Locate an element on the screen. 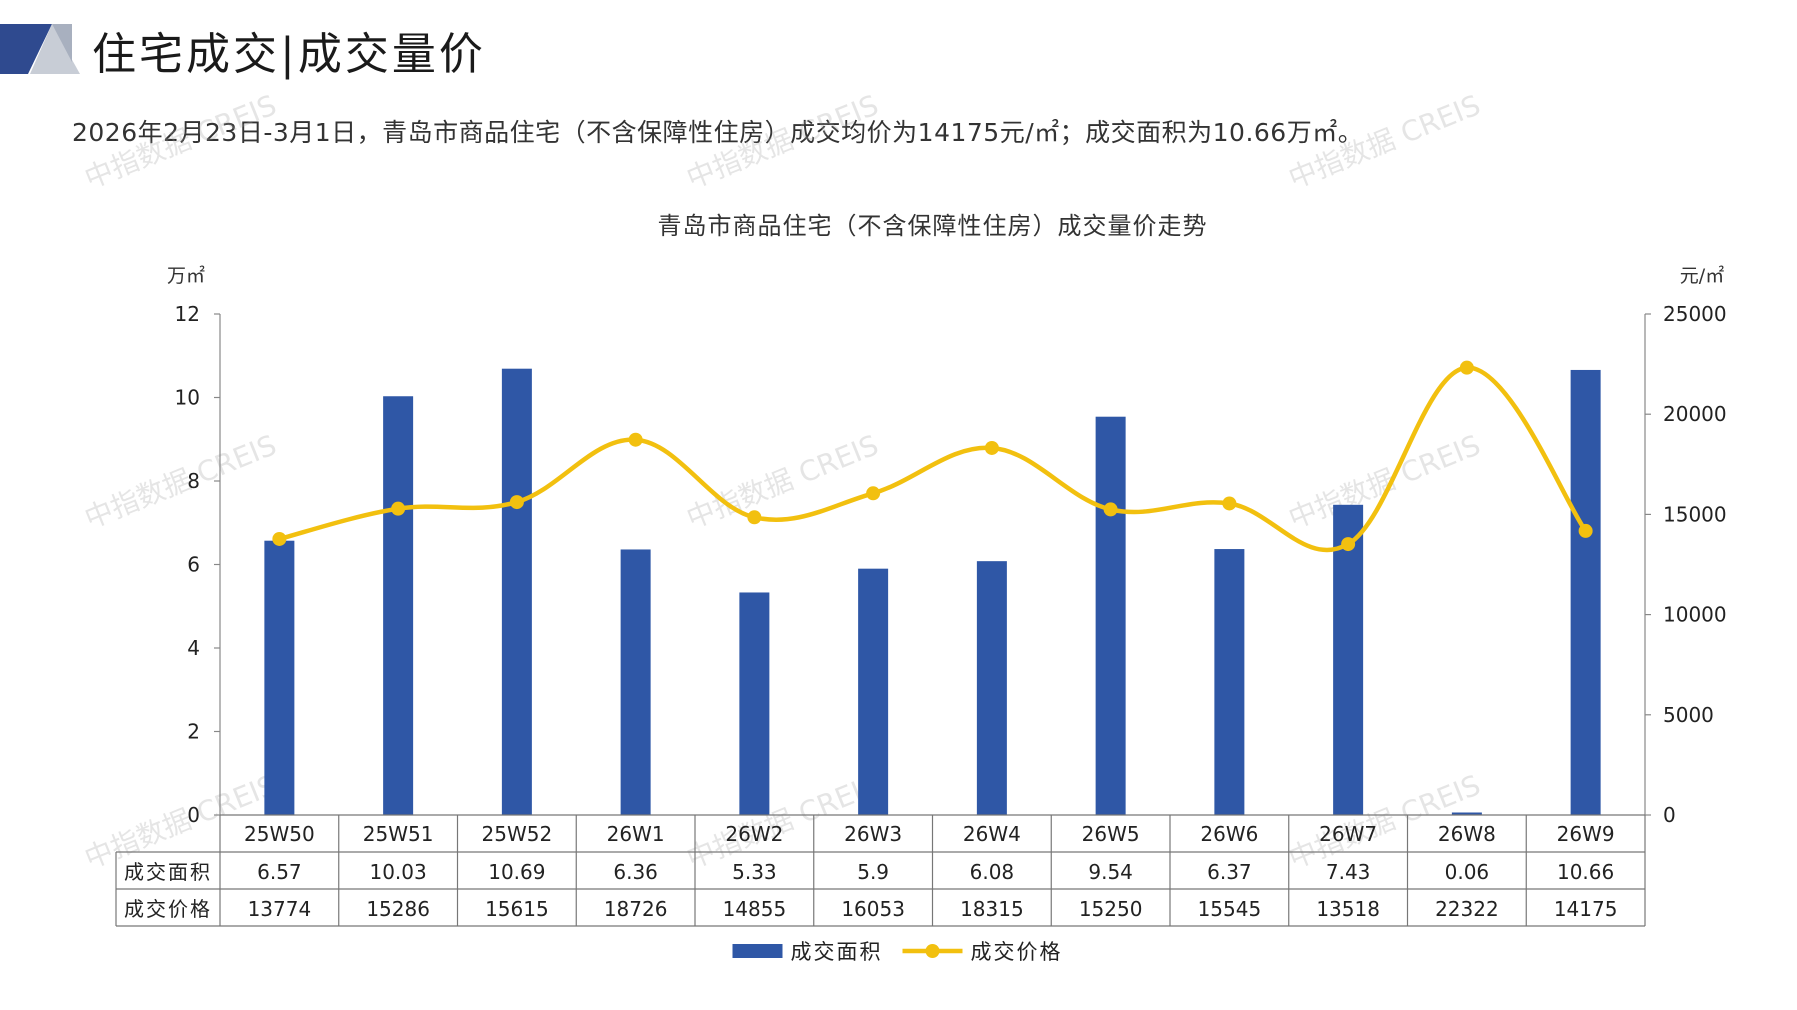  y-right-tick-label: 15000 is located at coordinates (1695, 514).